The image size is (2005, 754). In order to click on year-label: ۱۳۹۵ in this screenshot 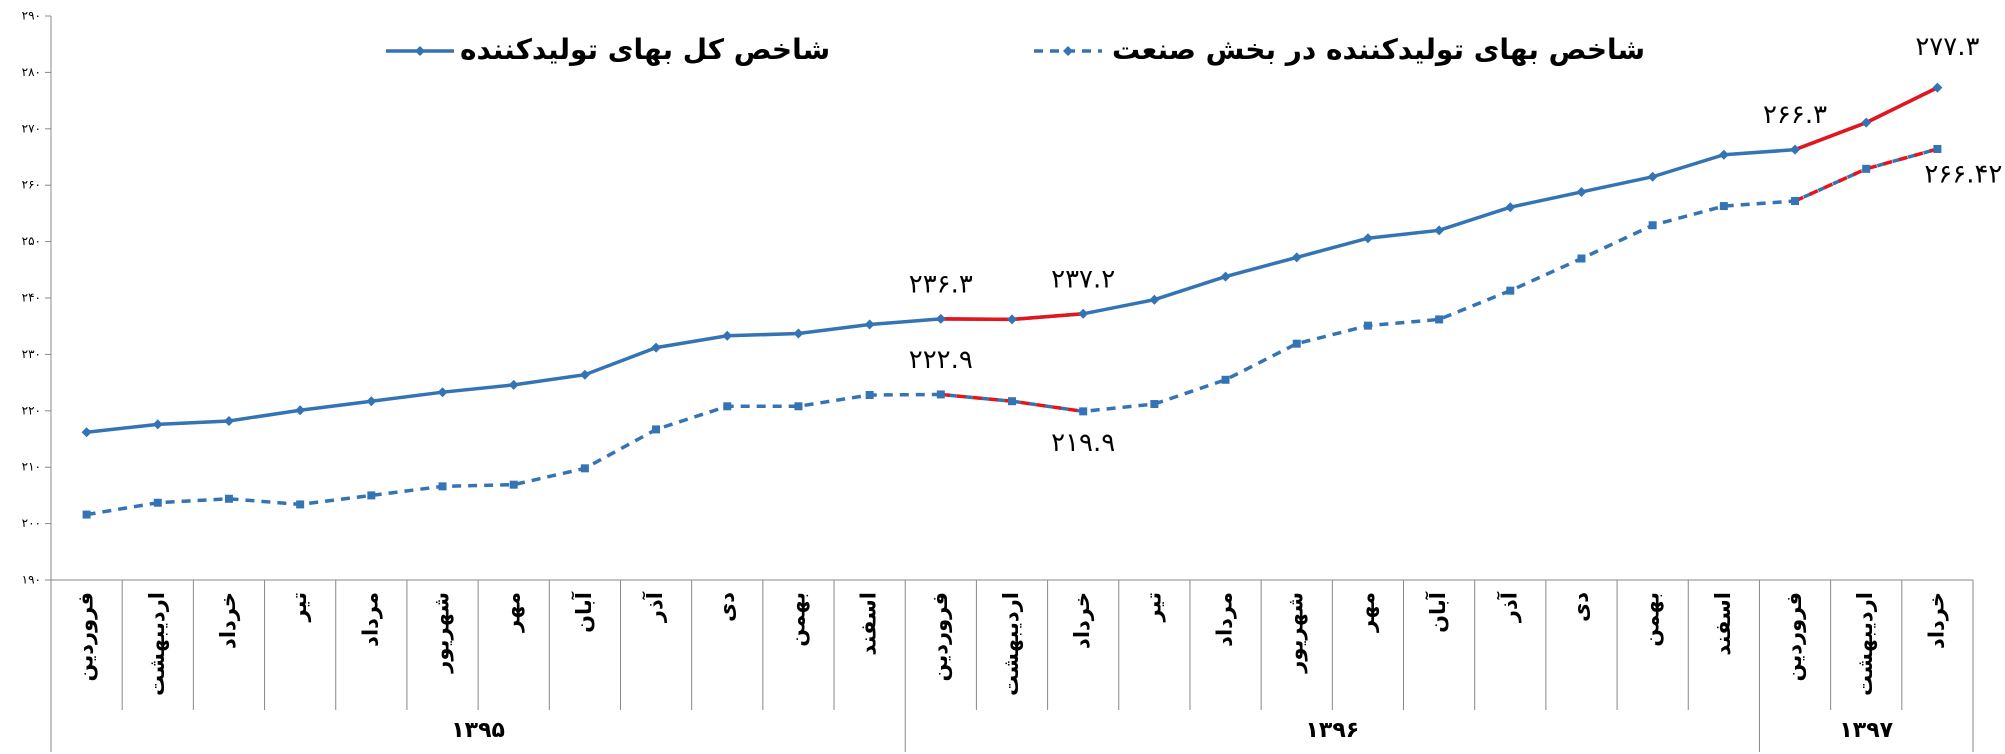, I will do `click(478, 730)`.